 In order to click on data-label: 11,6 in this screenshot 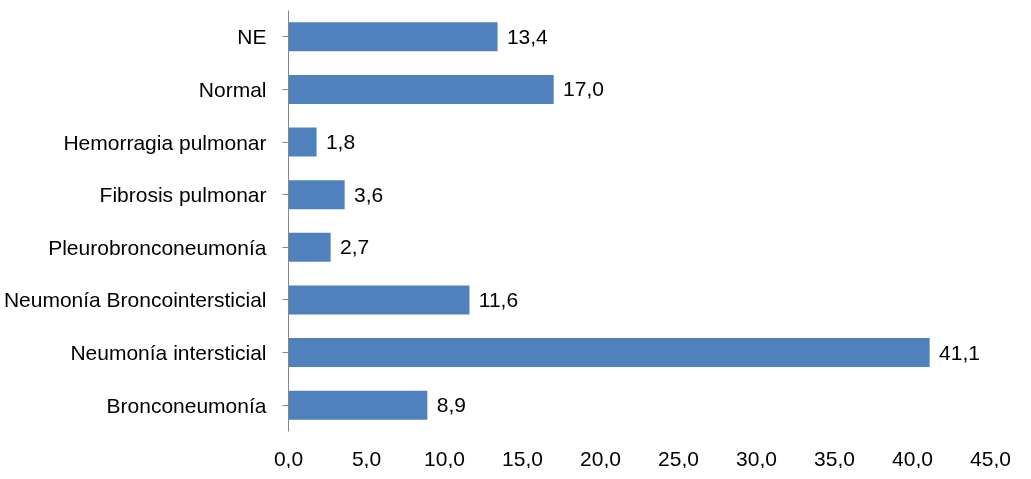, I will do `click(498, 299)`.